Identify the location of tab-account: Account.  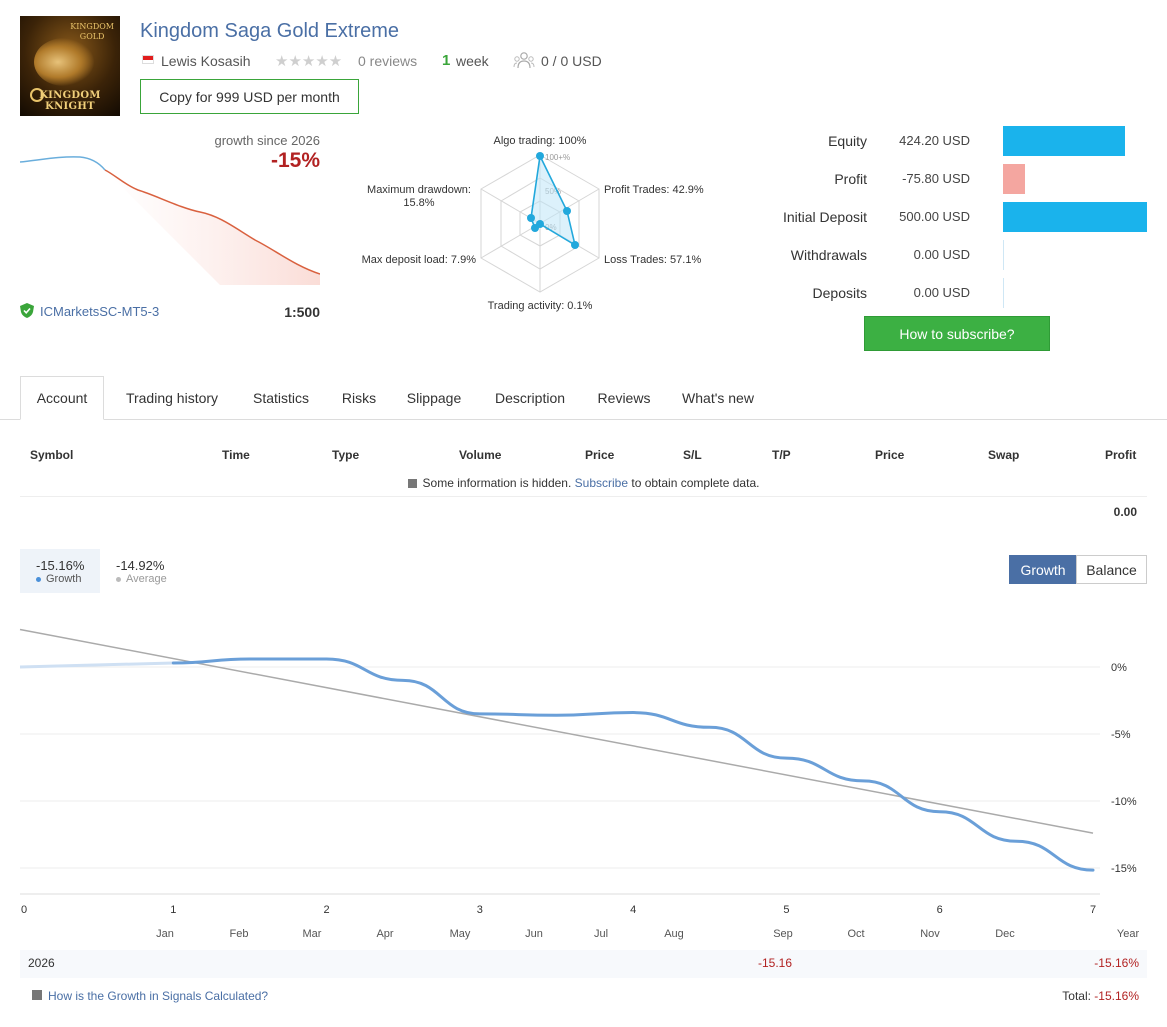
(62, 398).